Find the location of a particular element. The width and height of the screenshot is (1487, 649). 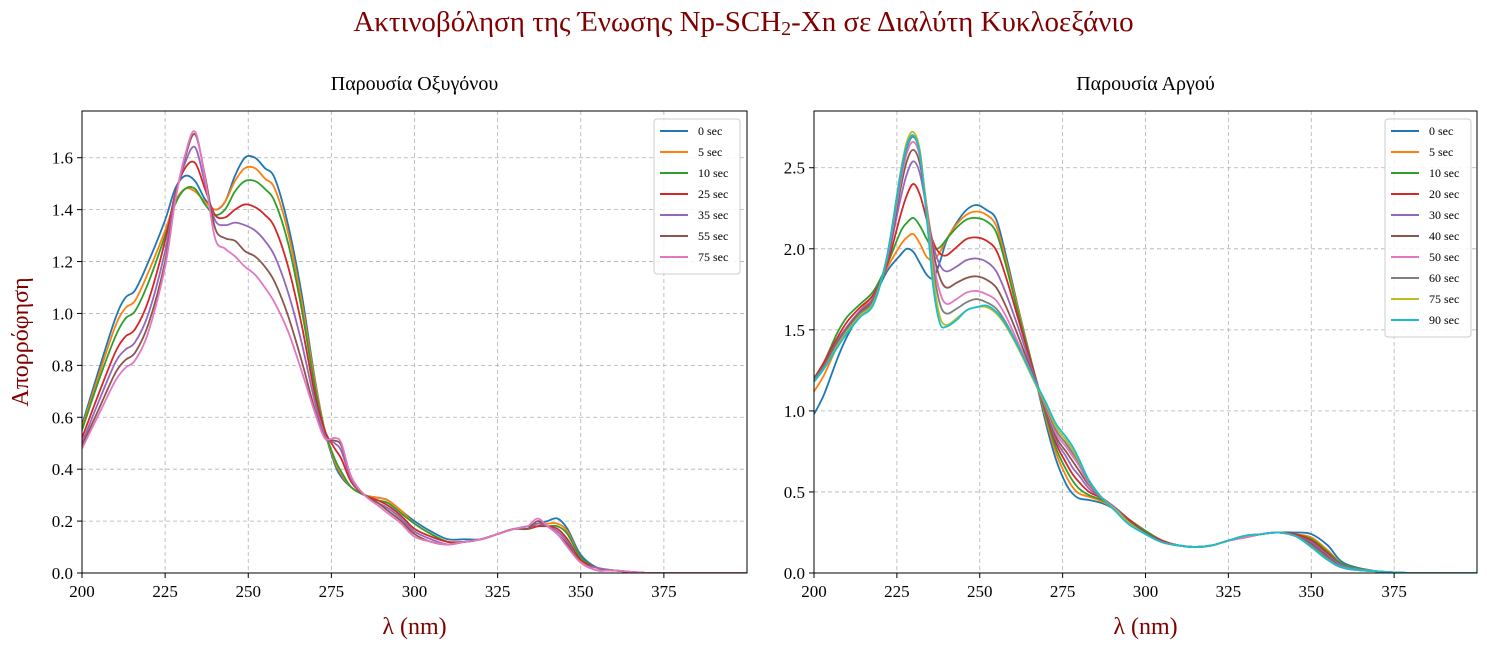

figure-title-subscript: 2 is located at coordinates (786, 29).